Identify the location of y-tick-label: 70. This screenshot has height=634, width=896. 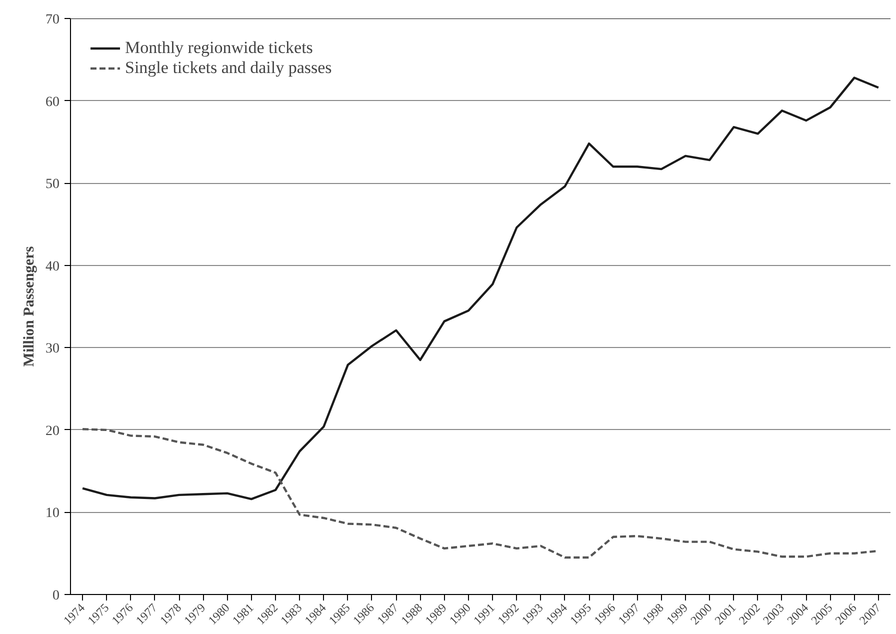
(53, 20).